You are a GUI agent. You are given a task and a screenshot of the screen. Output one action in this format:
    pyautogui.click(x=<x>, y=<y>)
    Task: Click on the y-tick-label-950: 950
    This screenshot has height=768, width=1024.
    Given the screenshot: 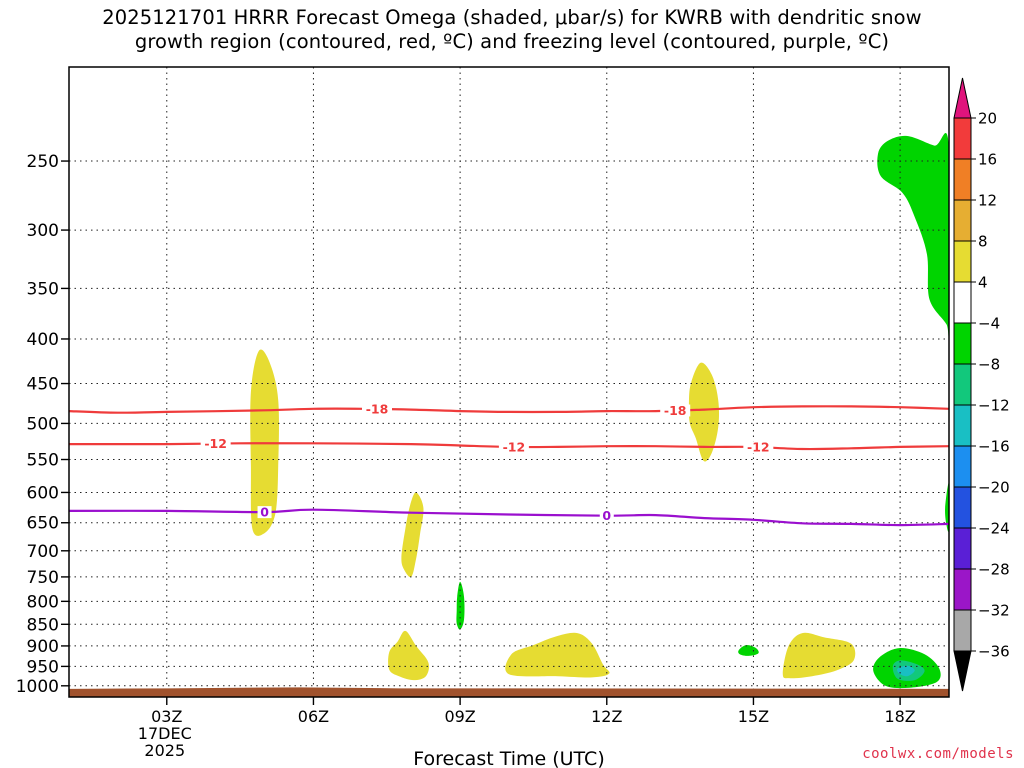 What is the action you would take?
    pyautogui.click(x=43, y=667)
    